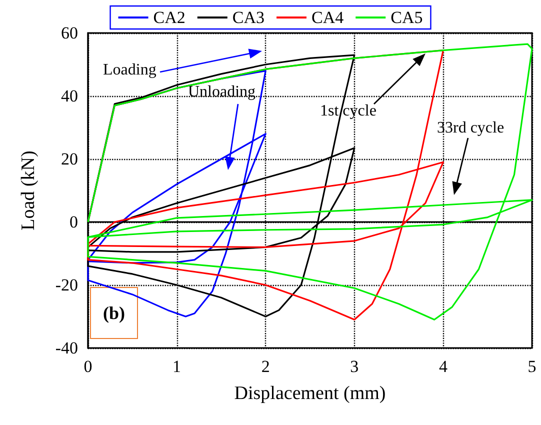  Describe the element at coordinates (28, 190) in the screenshot. I see `y-axis-title: Load (kN)` at that location.